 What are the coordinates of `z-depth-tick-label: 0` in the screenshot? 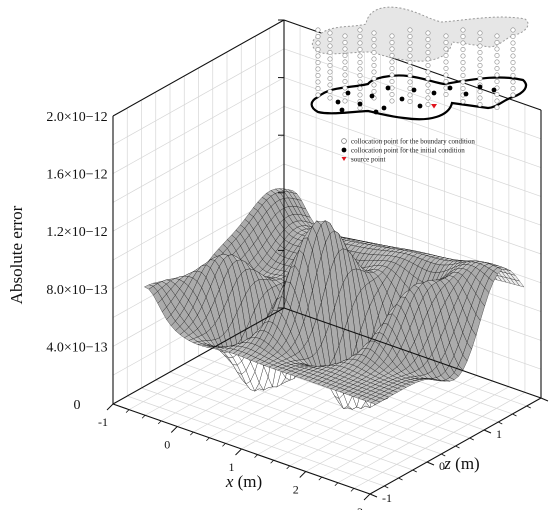 It's located at (442, 466).